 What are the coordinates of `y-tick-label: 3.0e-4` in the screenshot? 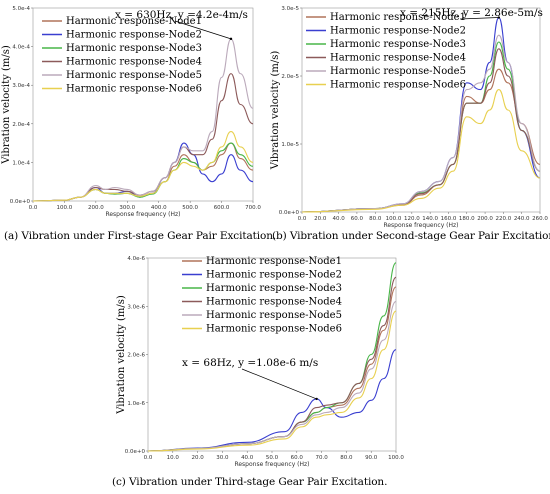 It's located at (21, 86).